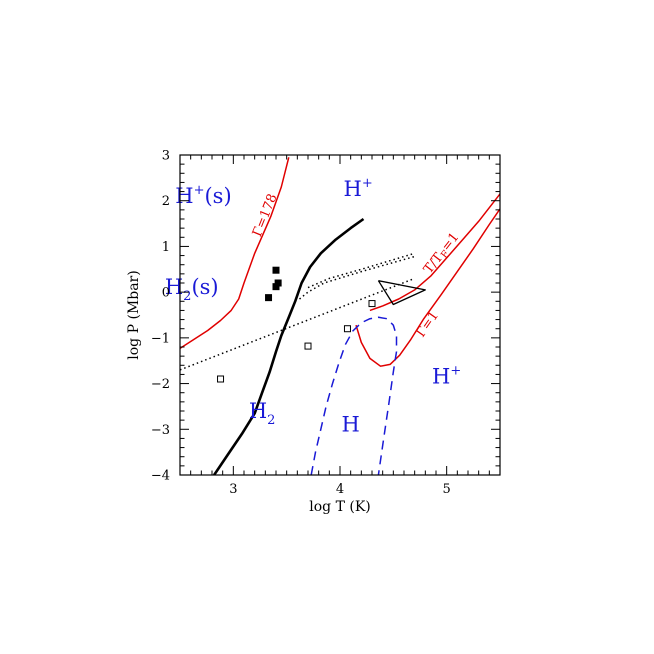  I want to click on y-tick-label: −1, so click(160, 338).